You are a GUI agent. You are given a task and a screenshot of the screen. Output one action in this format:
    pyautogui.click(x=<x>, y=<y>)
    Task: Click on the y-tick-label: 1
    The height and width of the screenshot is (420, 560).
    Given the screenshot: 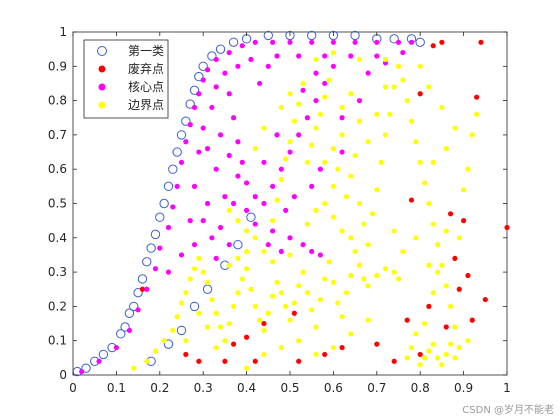 What is the action you would take?
    pyautogui.click(x=63, y=32)
    